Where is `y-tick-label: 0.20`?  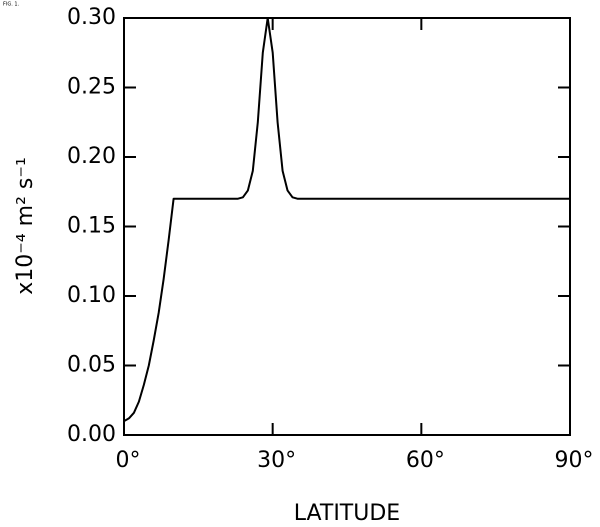 y-tick-label: 0.20 is located at coordinates (91, 156).